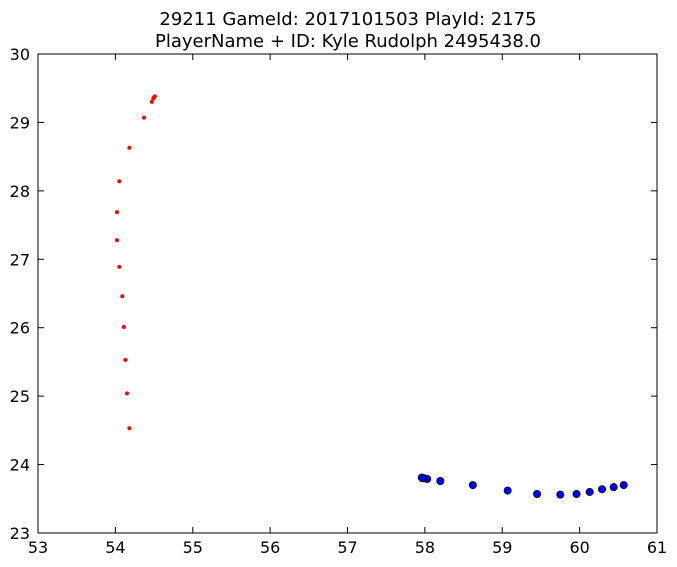  What do you see at coordinates (193, 547) in the screenshot?
I see `x-tick-label: 55` at bounding box center [193, 547].